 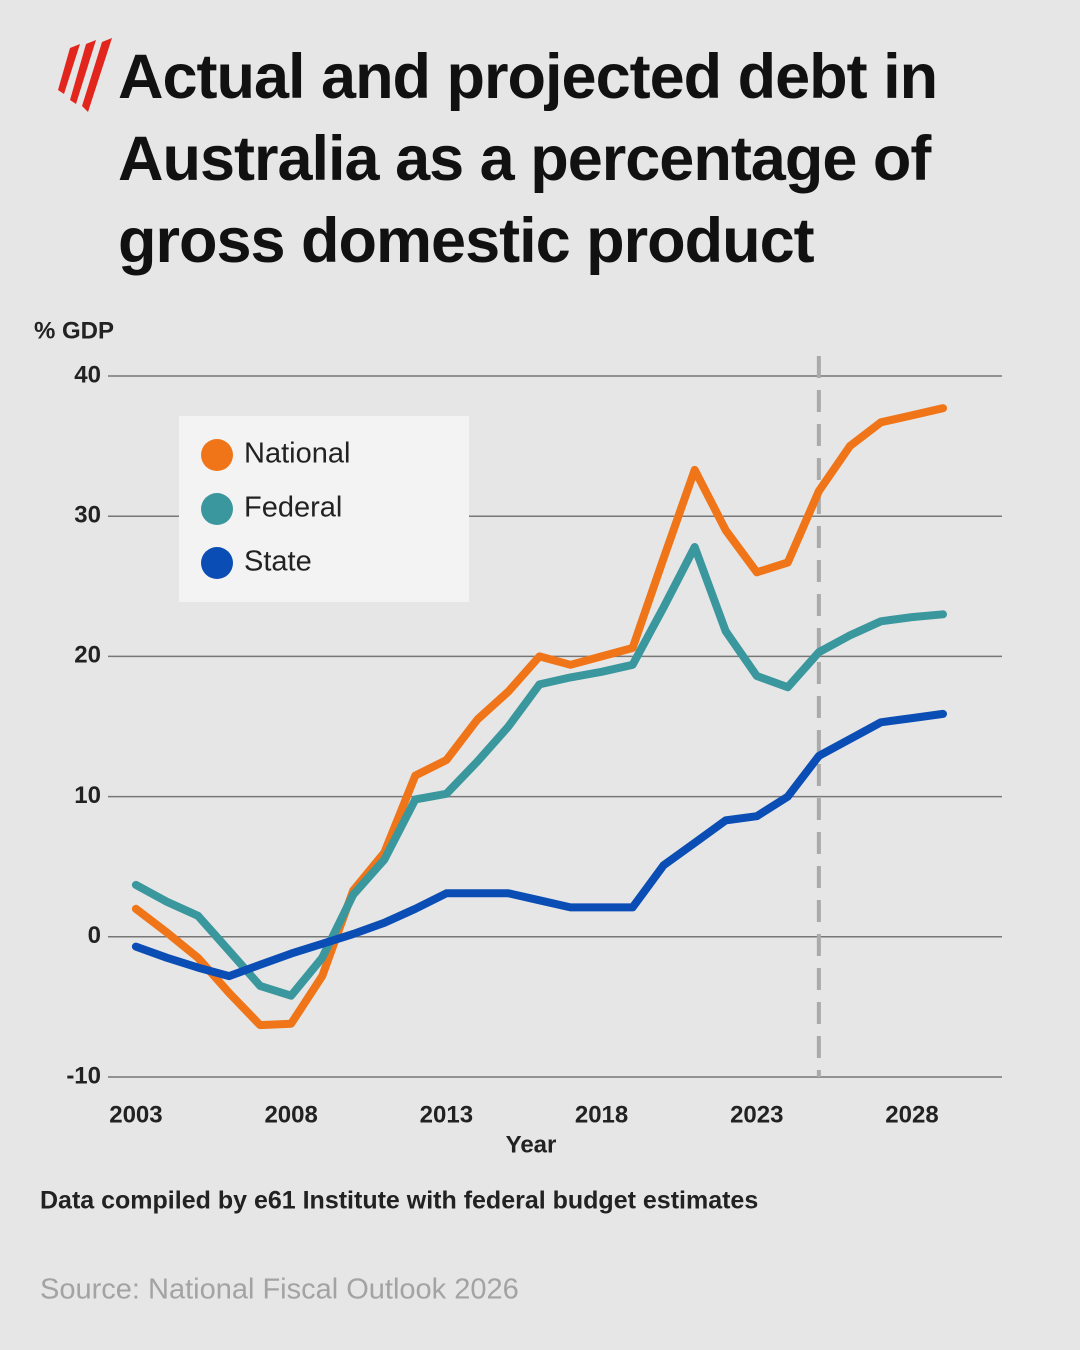 What do you see at coordinates (87, 795) in the screenshot?
I see `y-tick-label: 10` at bounding box center [87, 795].